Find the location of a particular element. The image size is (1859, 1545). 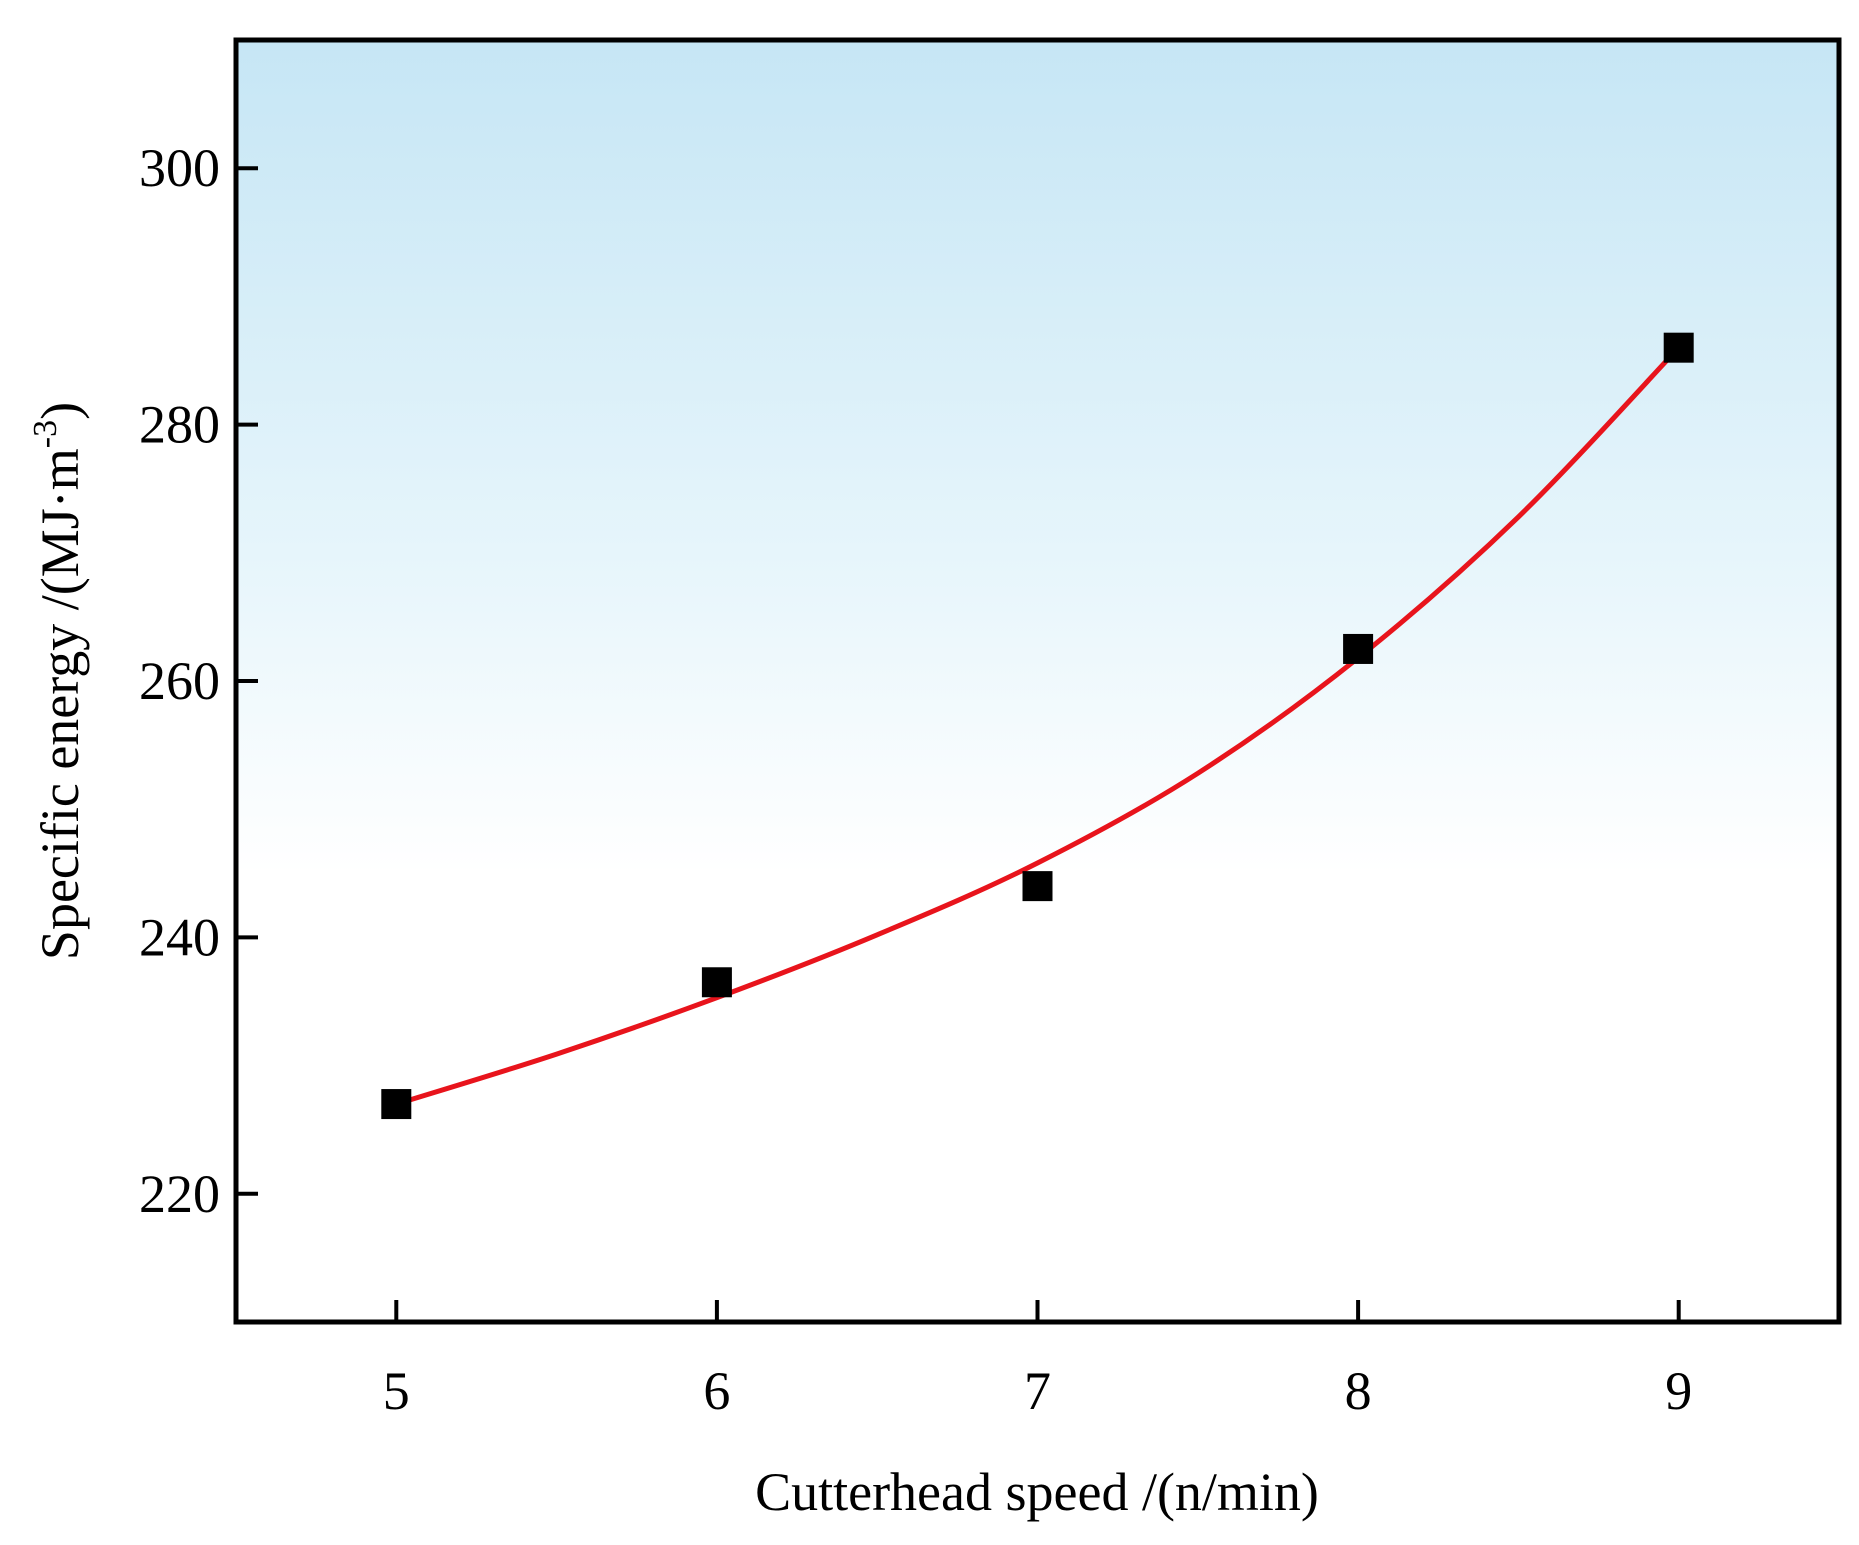

x-tick-label: 8 is located at coordinates (1358, 1391).